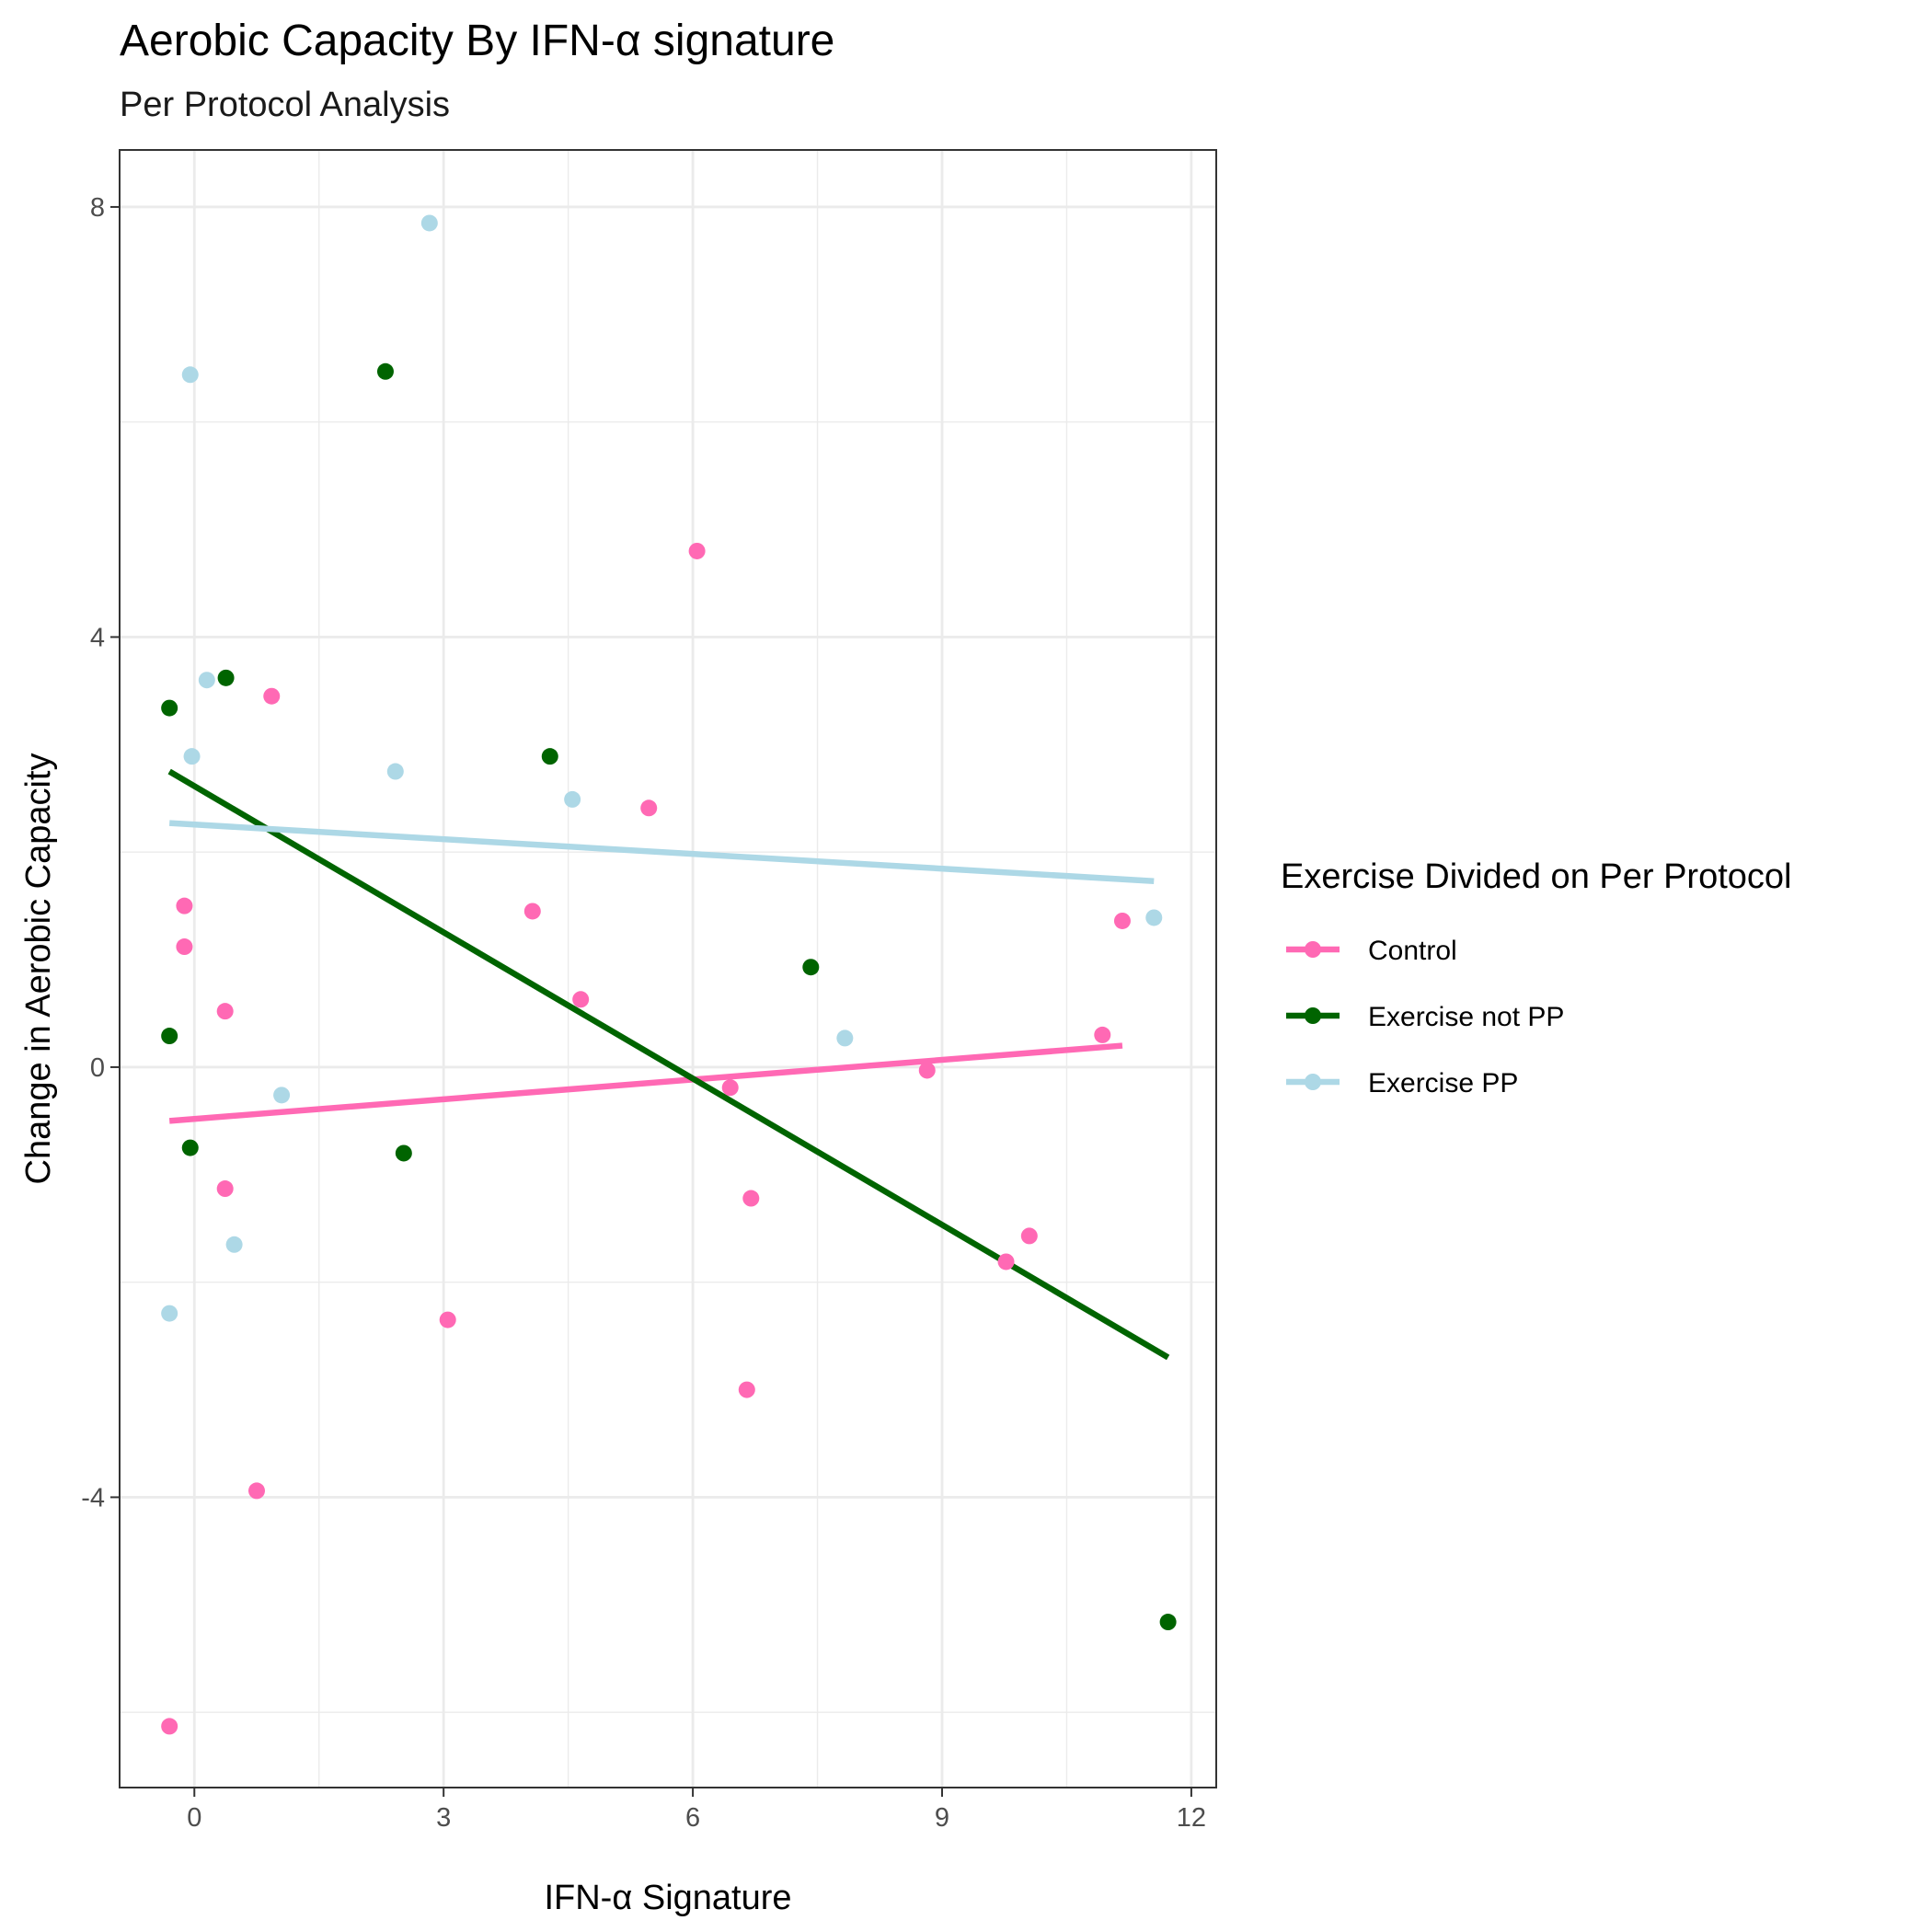 This screenshot has height=1932, width=1932. I want to click on x-tick-label: 0, so click(194, 1818).